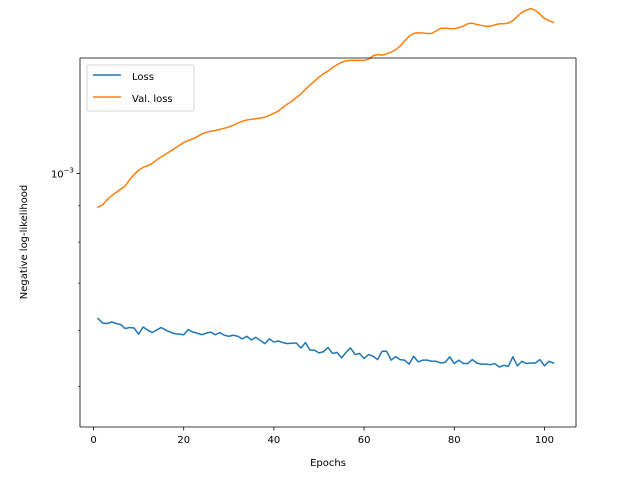 This screenshot has width=640, height=480. Describe the element at coordinates (328, 463) in the screenshot. I see `x-axis-label: Epochs` at that location.